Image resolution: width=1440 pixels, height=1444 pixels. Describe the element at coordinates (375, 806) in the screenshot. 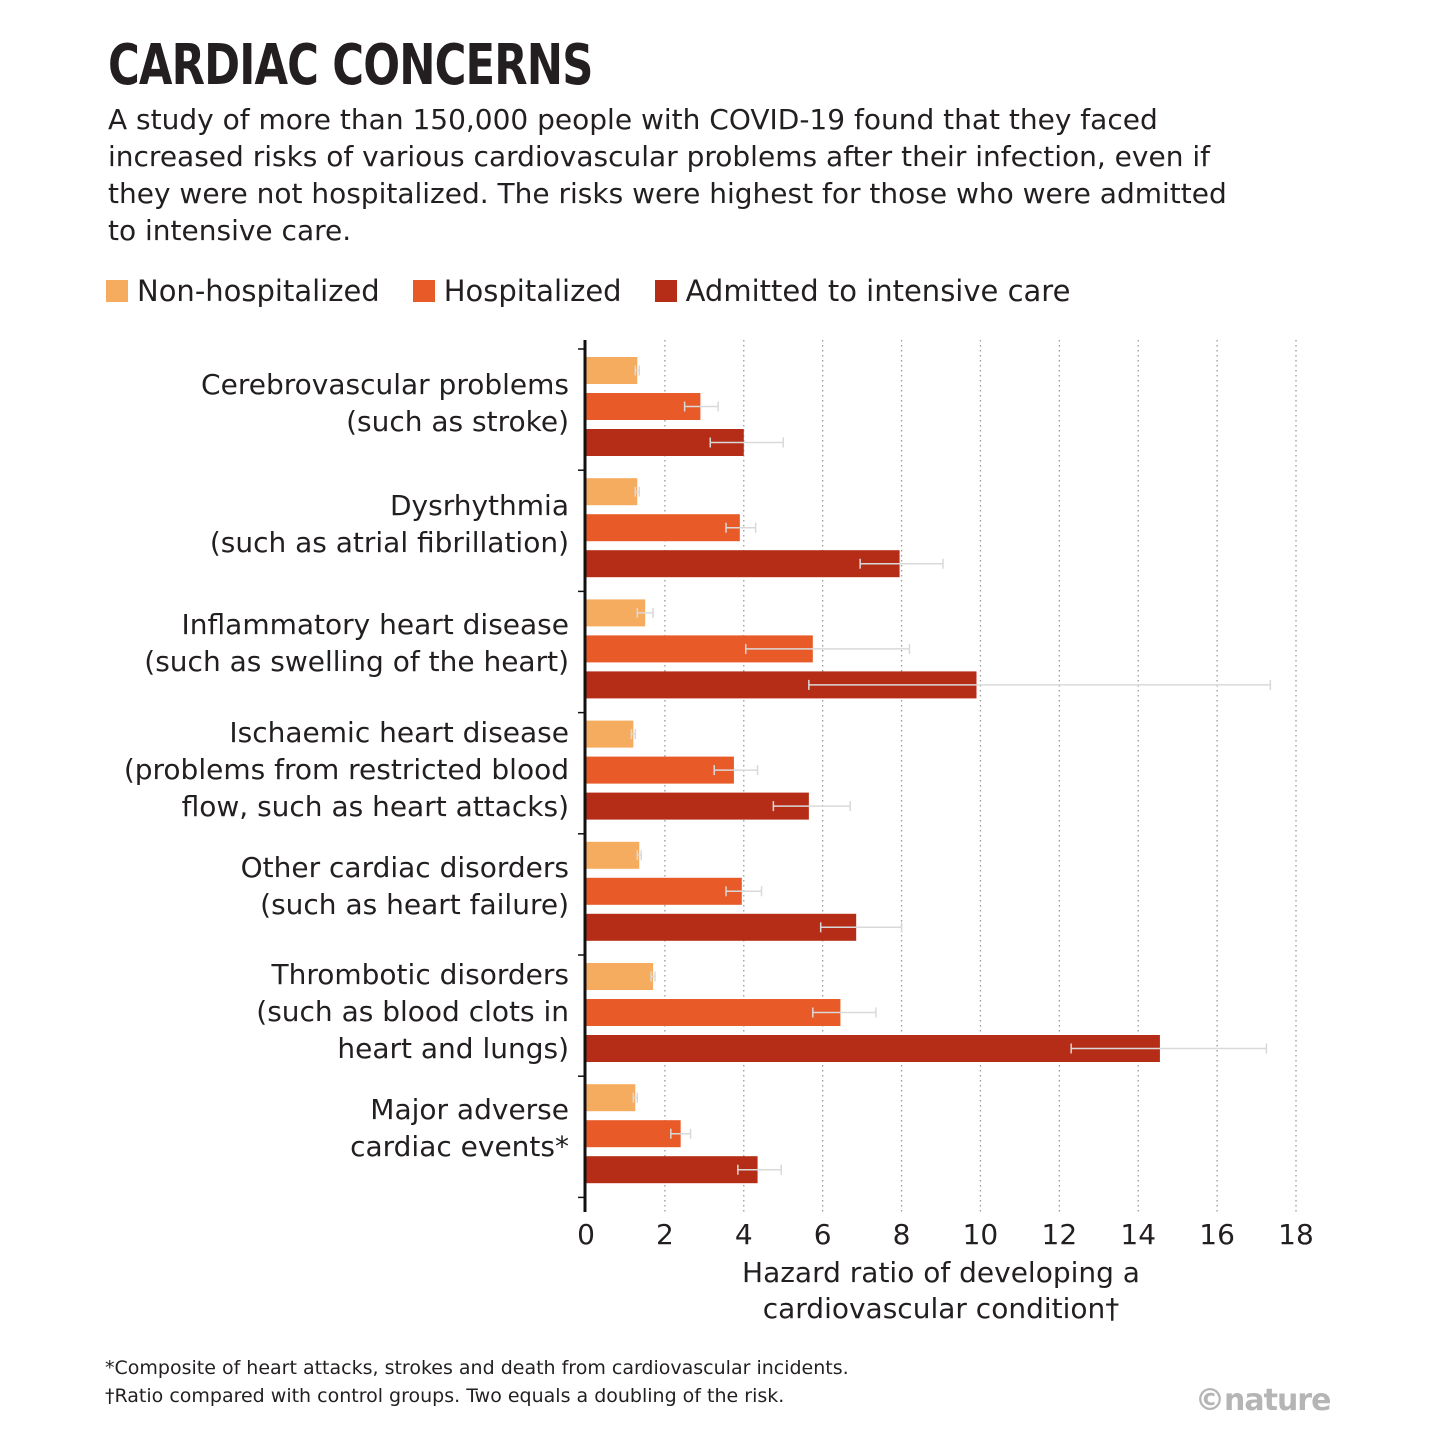

I see `category-label-line: flow, such as heart attacks)` at that location.